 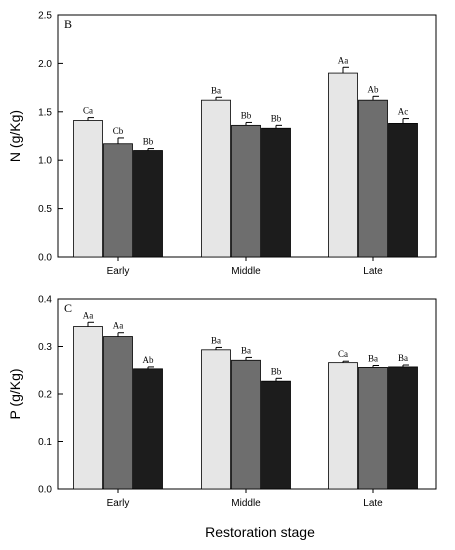 I want to click on y-tick-label: 0.5, so click(x=45, y=209).